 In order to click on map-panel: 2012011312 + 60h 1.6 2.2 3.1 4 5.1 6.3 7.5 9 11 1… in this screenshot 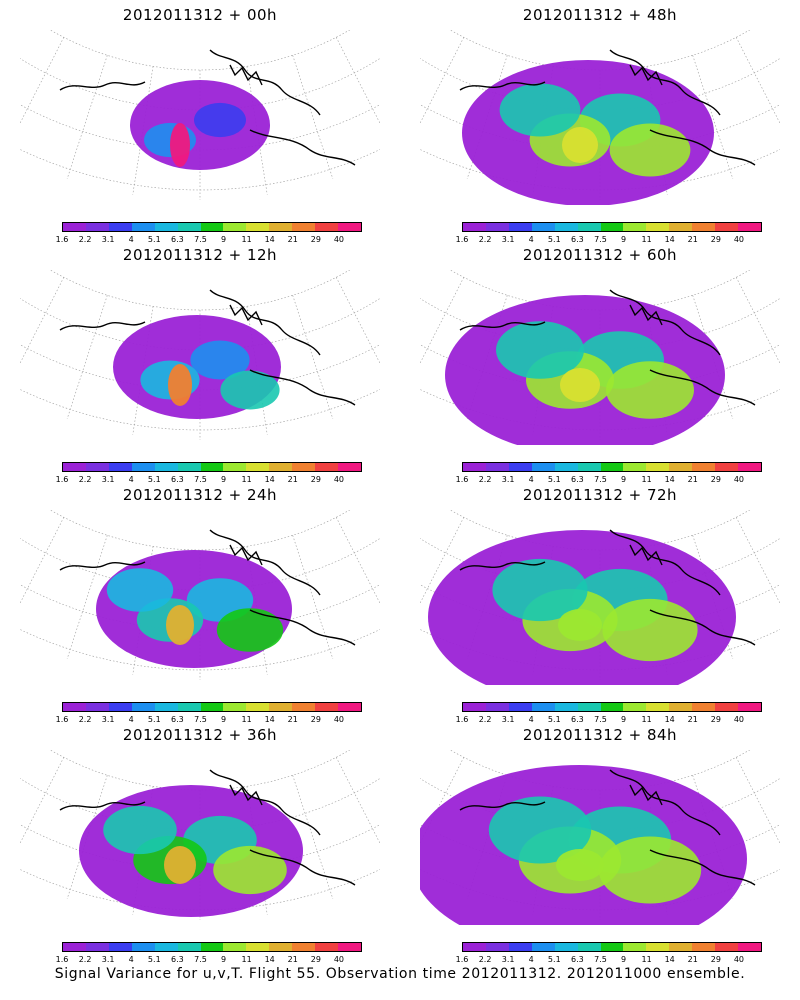, I will do `click(600, 362)`.